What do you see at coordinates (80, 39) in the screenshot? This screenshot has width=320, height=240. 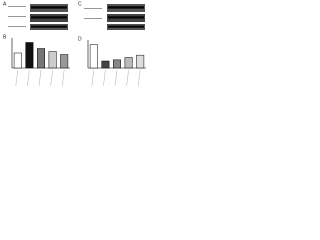 I see `panel-label: D` at bounding box center [80, 39].